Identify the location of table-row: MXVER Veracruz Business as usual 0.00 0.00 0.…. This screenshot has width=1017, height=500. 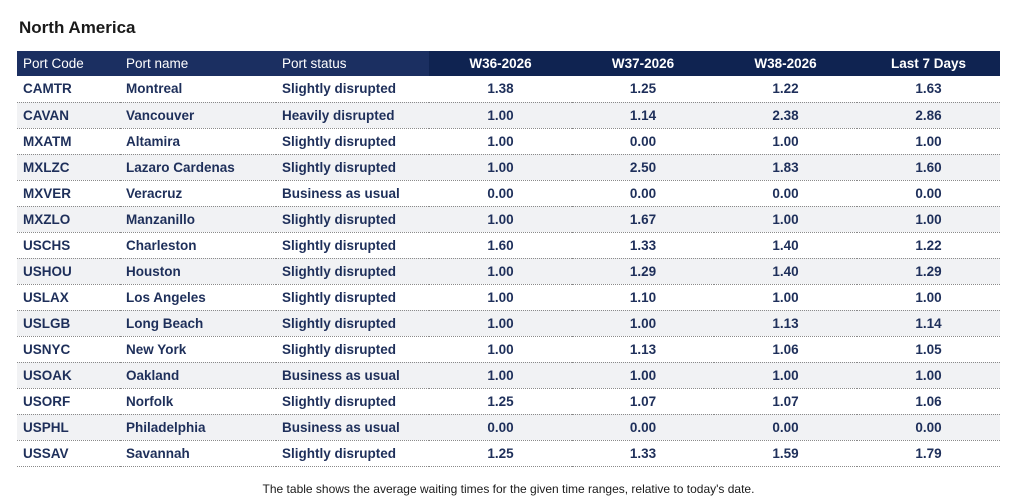
(508, 193).